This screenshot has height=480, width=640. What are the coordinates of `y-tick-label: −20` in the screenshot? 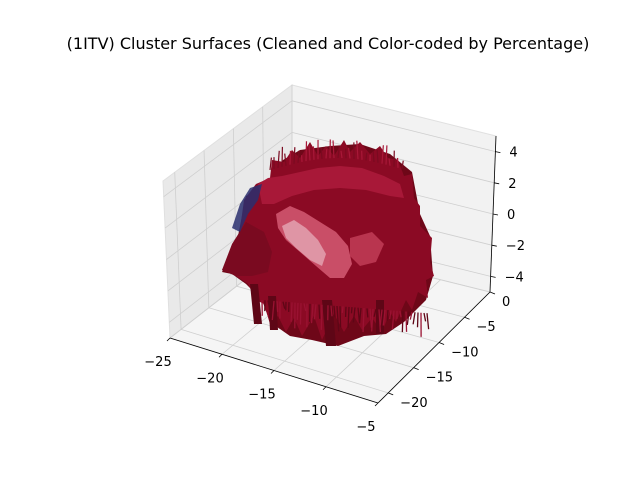 It's located at (413, 403).